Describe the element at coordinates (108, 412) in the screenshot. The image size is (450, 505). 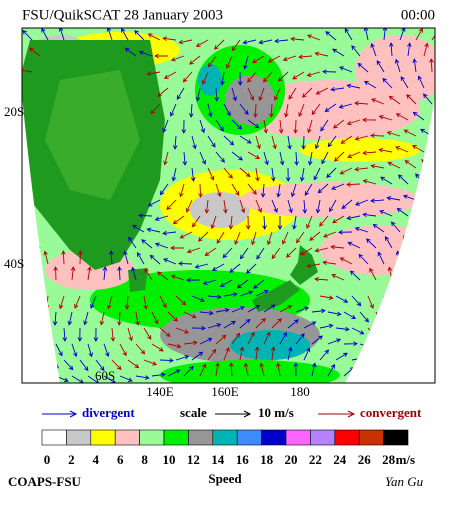
I see `divergent-label: divergent` at that location.